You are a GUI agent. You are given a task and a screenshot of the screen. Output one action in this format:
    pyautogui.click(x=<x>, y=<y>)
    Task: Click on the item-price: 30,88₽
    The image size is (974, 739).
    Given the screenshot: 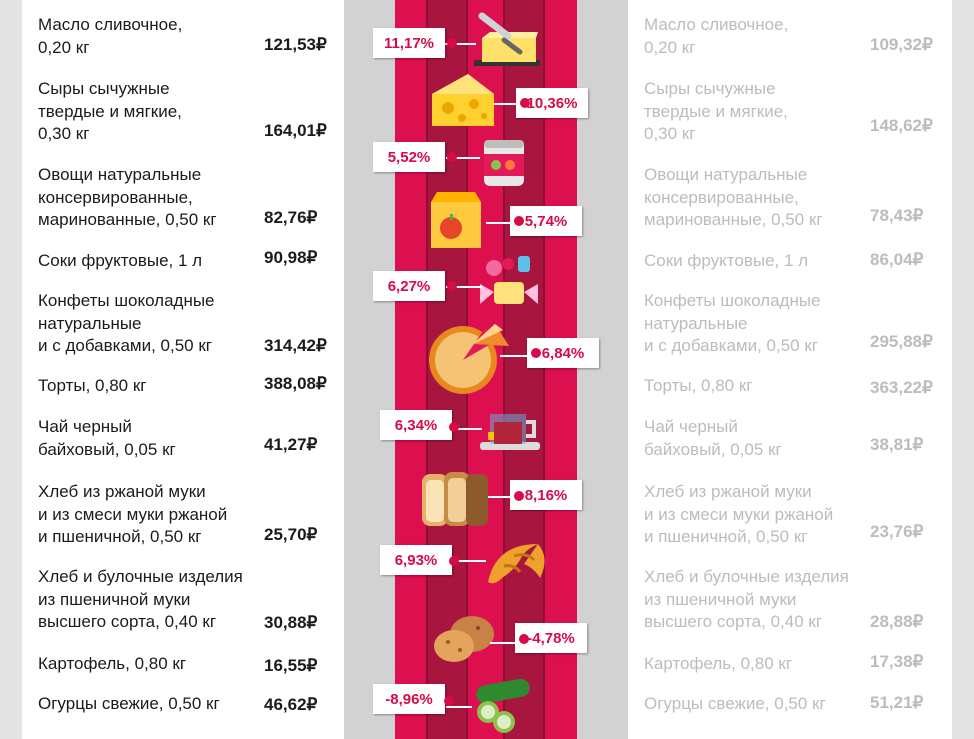 What is the action you would take?
    pyautogui.click(x=291, y=622)
    